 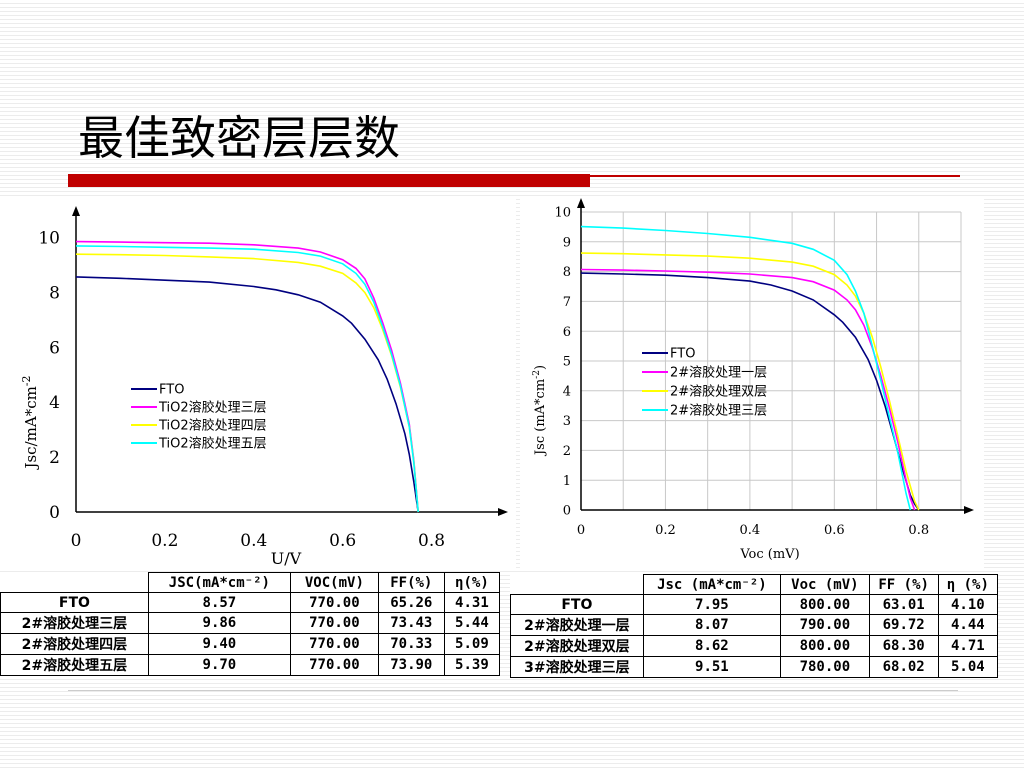 What do you see at coordinates (472, 665) in the screenshot?
I see `eta-cell: 5.39` at bounding box center [472, 665].